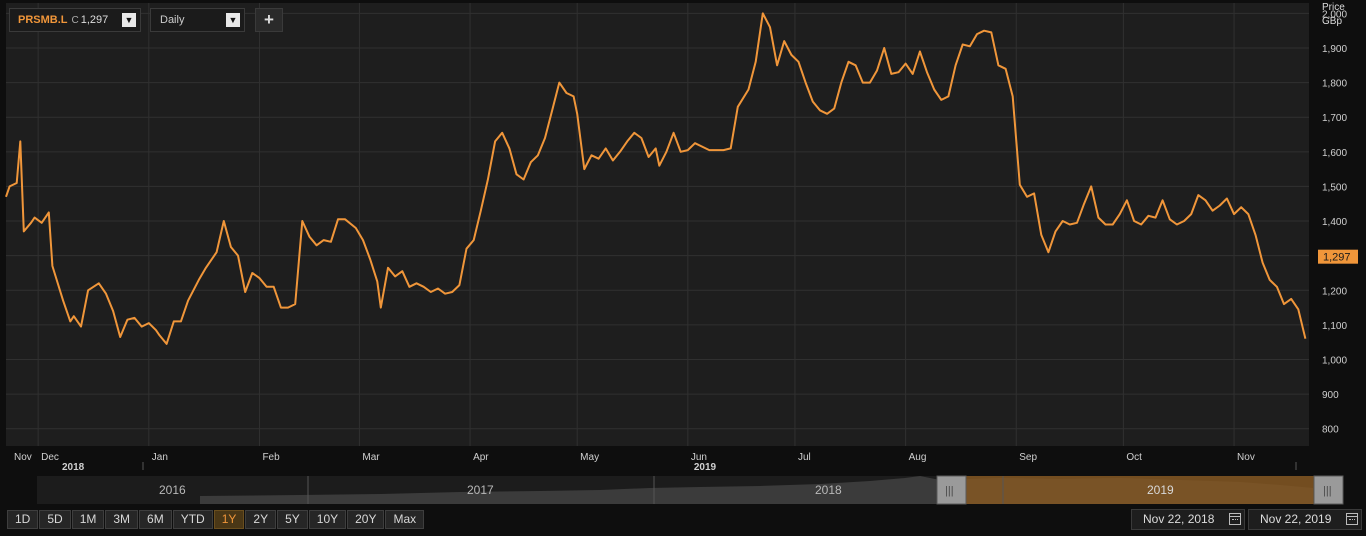  I want to click on symbol-code: PRSMB.L, so click(43, 20).